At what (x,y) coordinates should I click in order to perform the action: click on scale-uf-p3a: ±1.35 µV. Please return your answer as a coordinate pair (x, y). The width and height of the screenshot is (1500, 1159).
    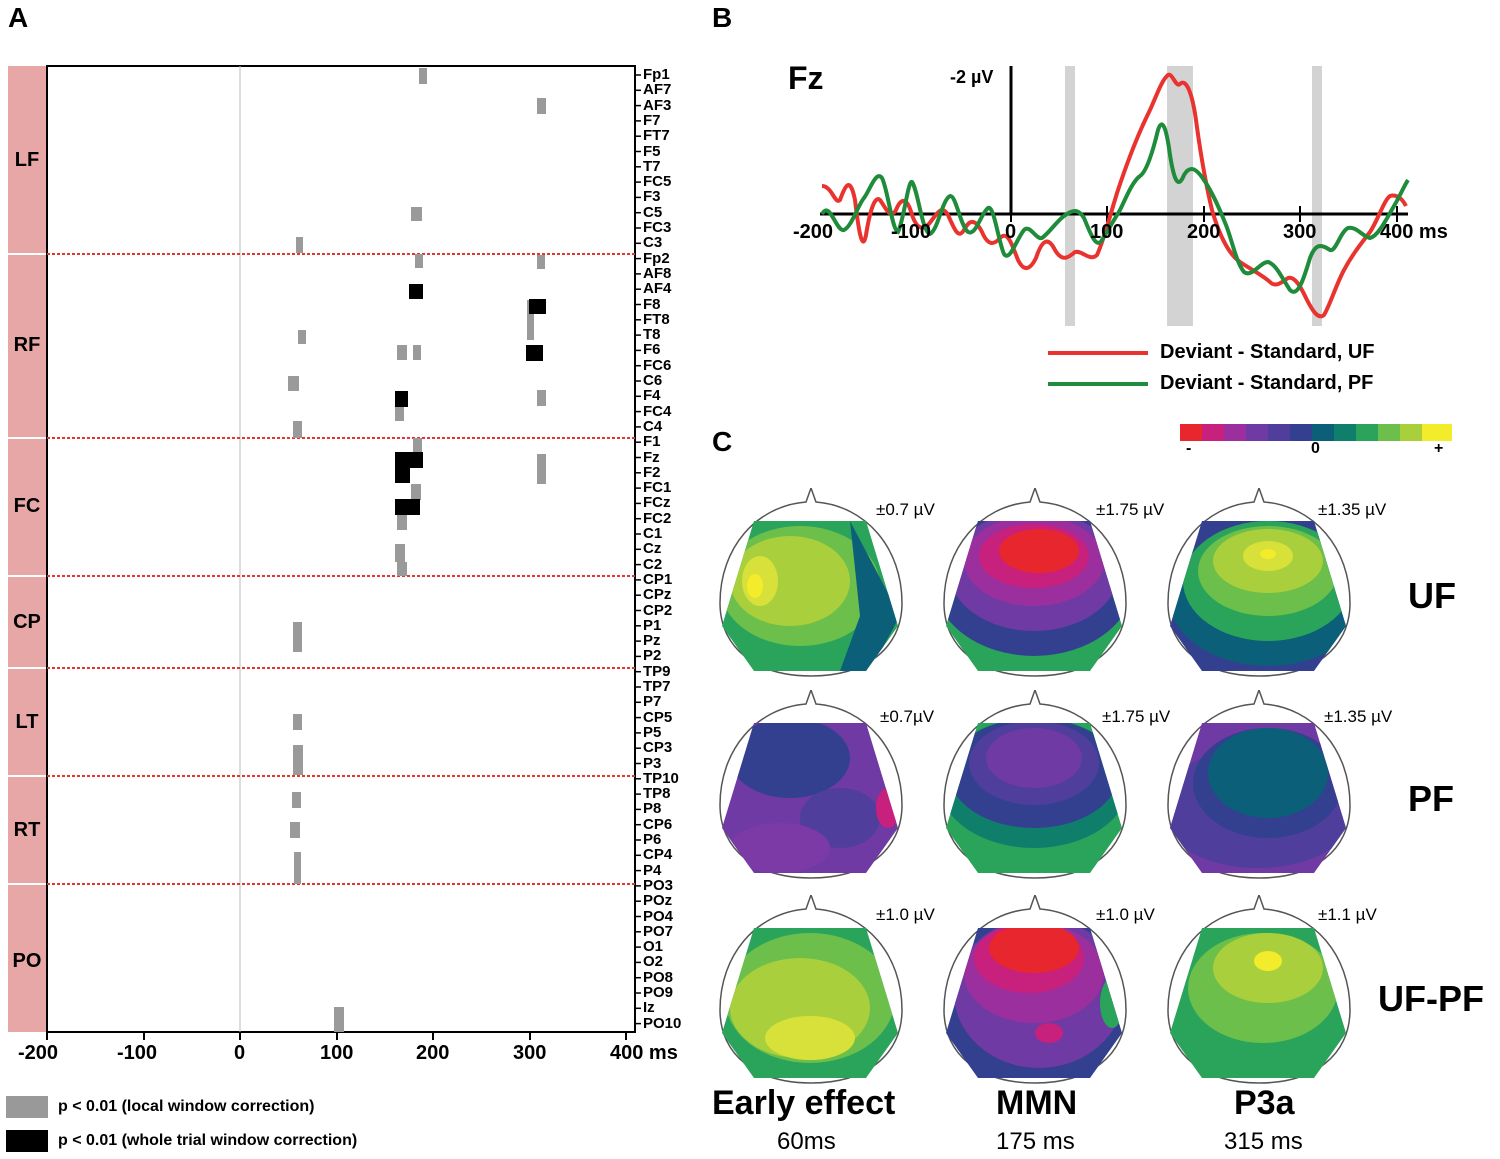
    Looking at the image, I should click on (1352, 509).